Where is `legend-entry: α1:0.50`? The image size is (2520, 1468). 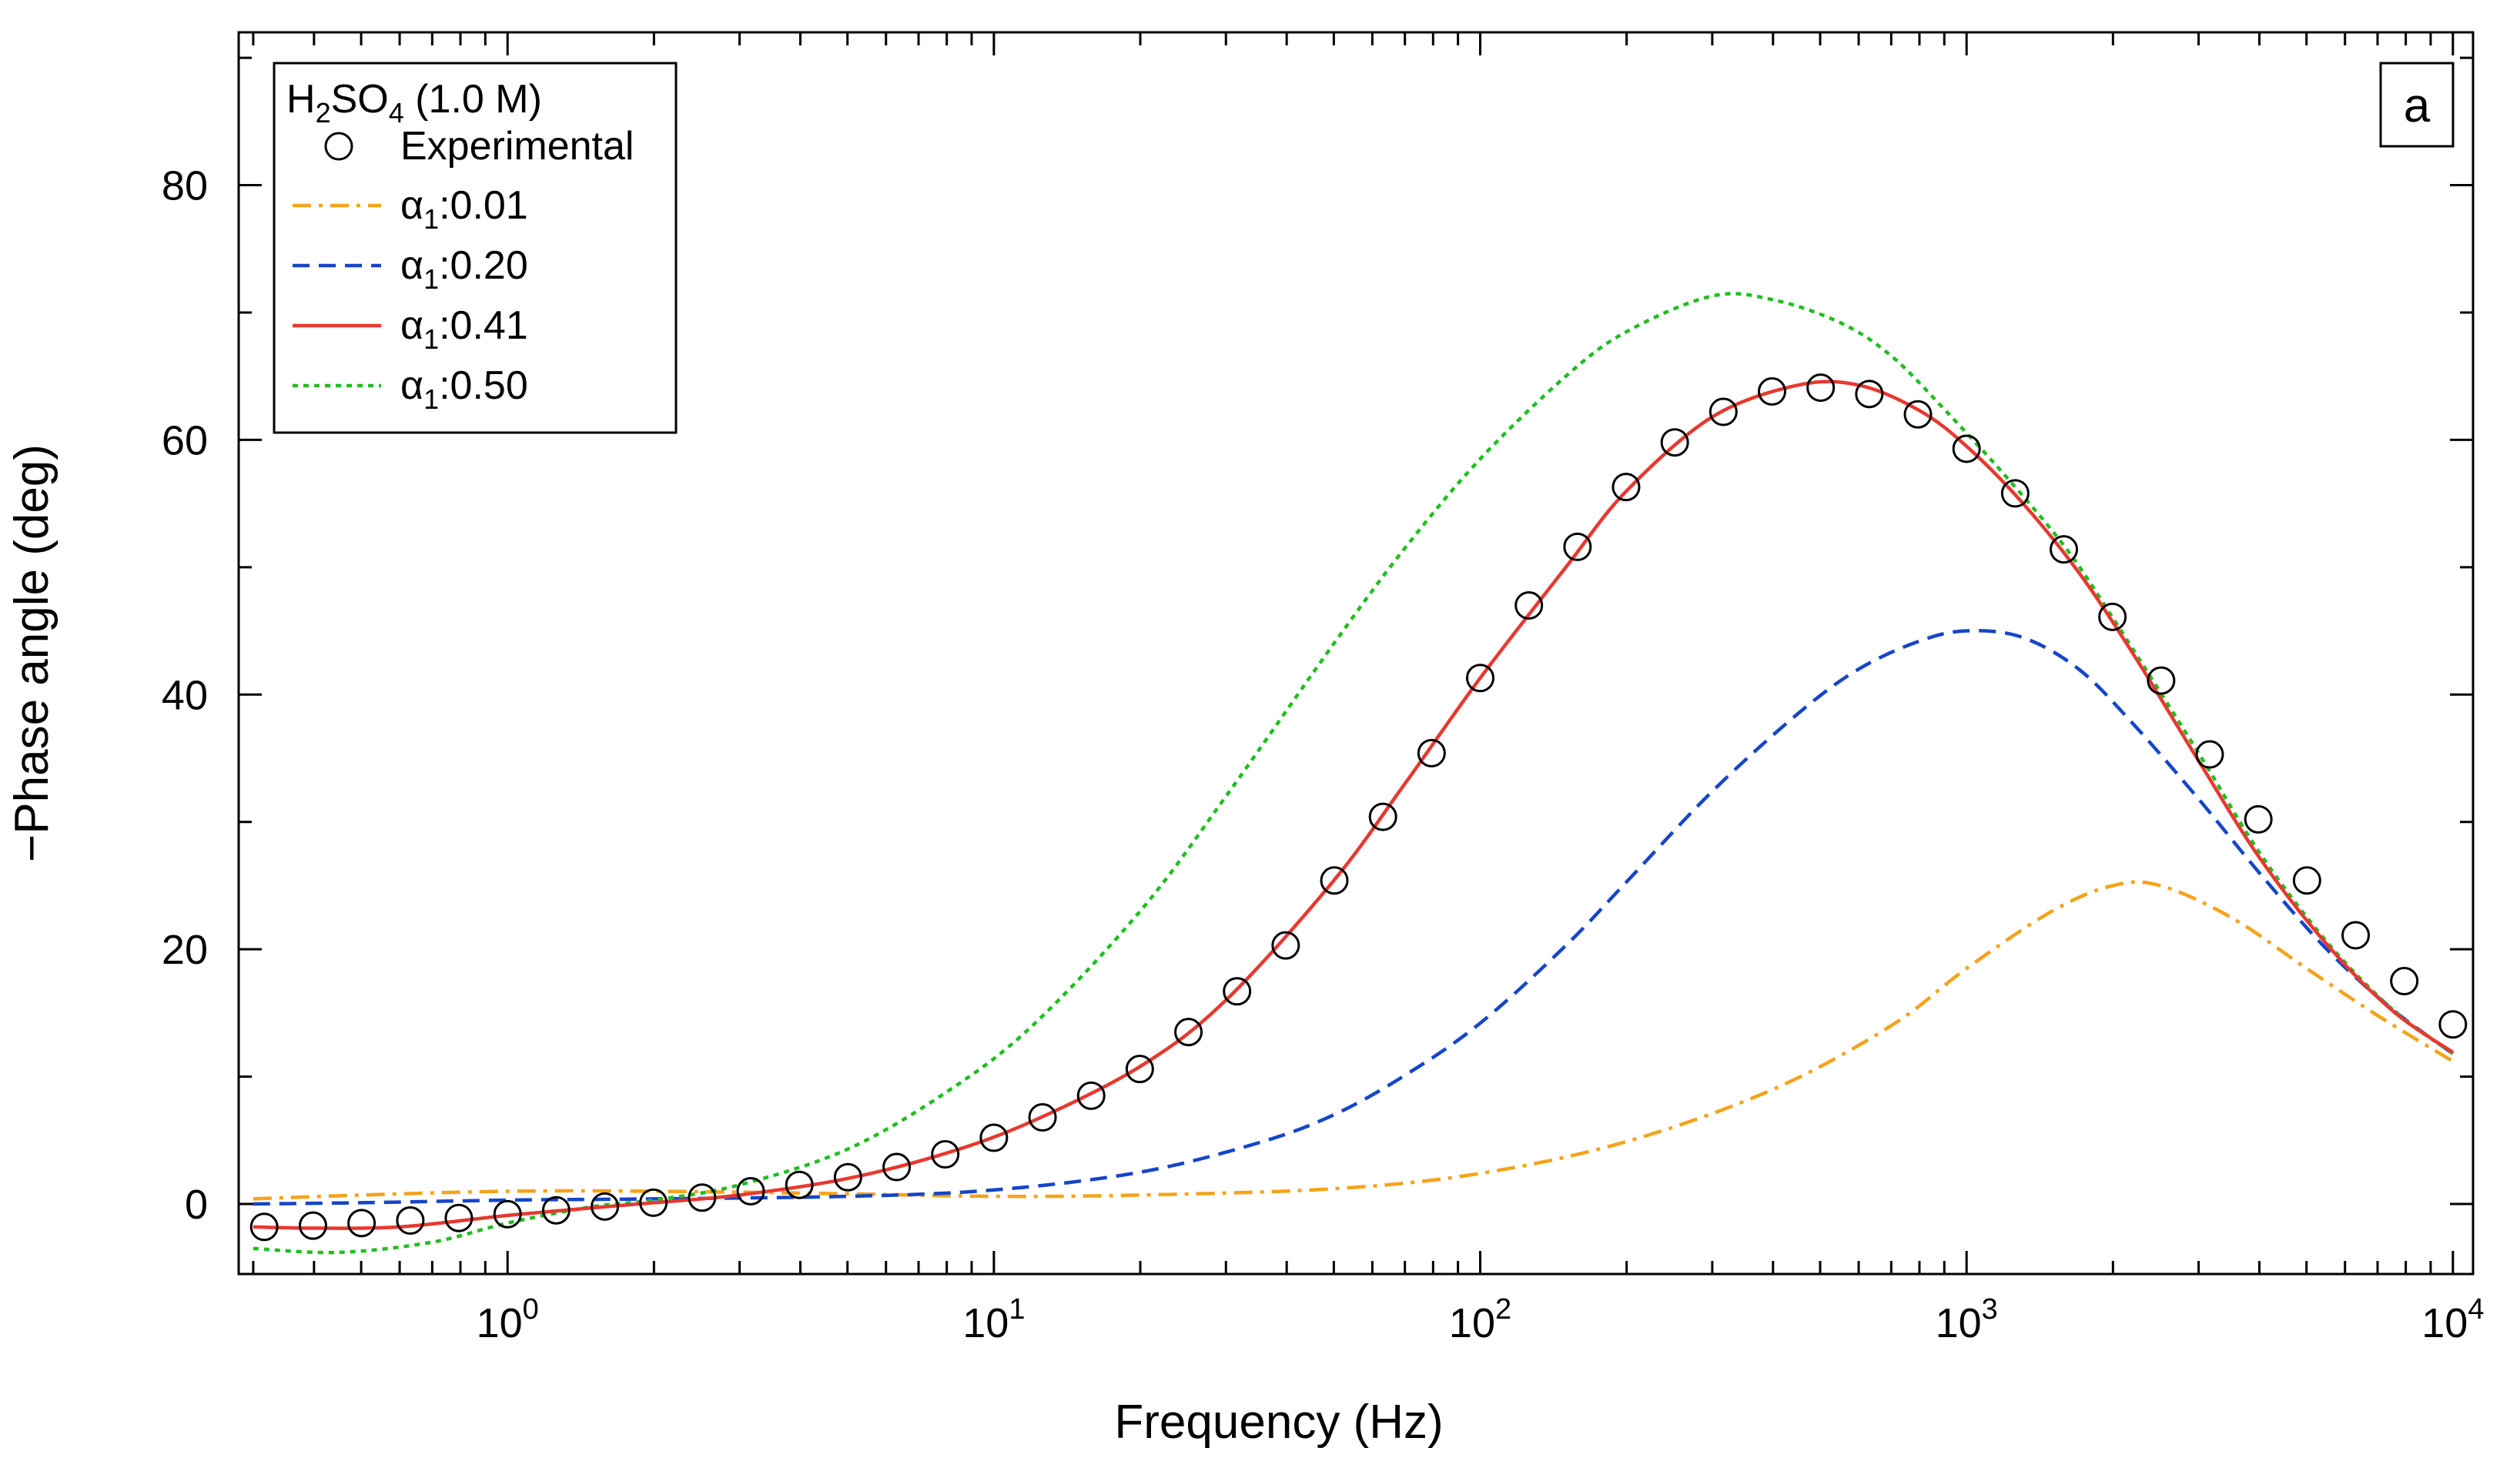 legend-entry: α1:0.50 is located at coordinates (410, 389).